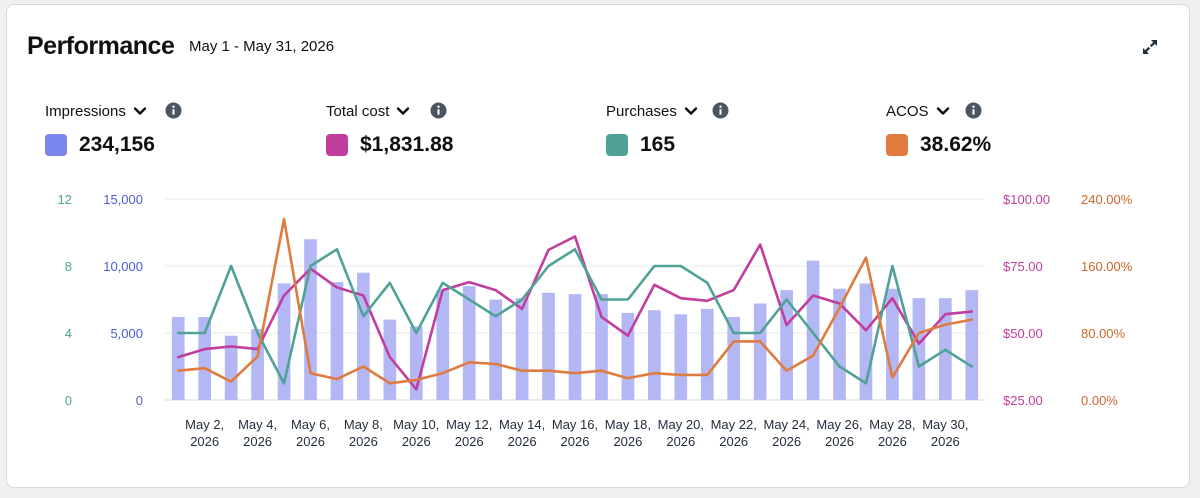 Image resolution: width=1200 pixels, height=498 pixels. What do you see at coordinates (113, 129) in the screenshot?
I see `metric-impressions: Impressions 234,156` at bounding box center [113, 129].